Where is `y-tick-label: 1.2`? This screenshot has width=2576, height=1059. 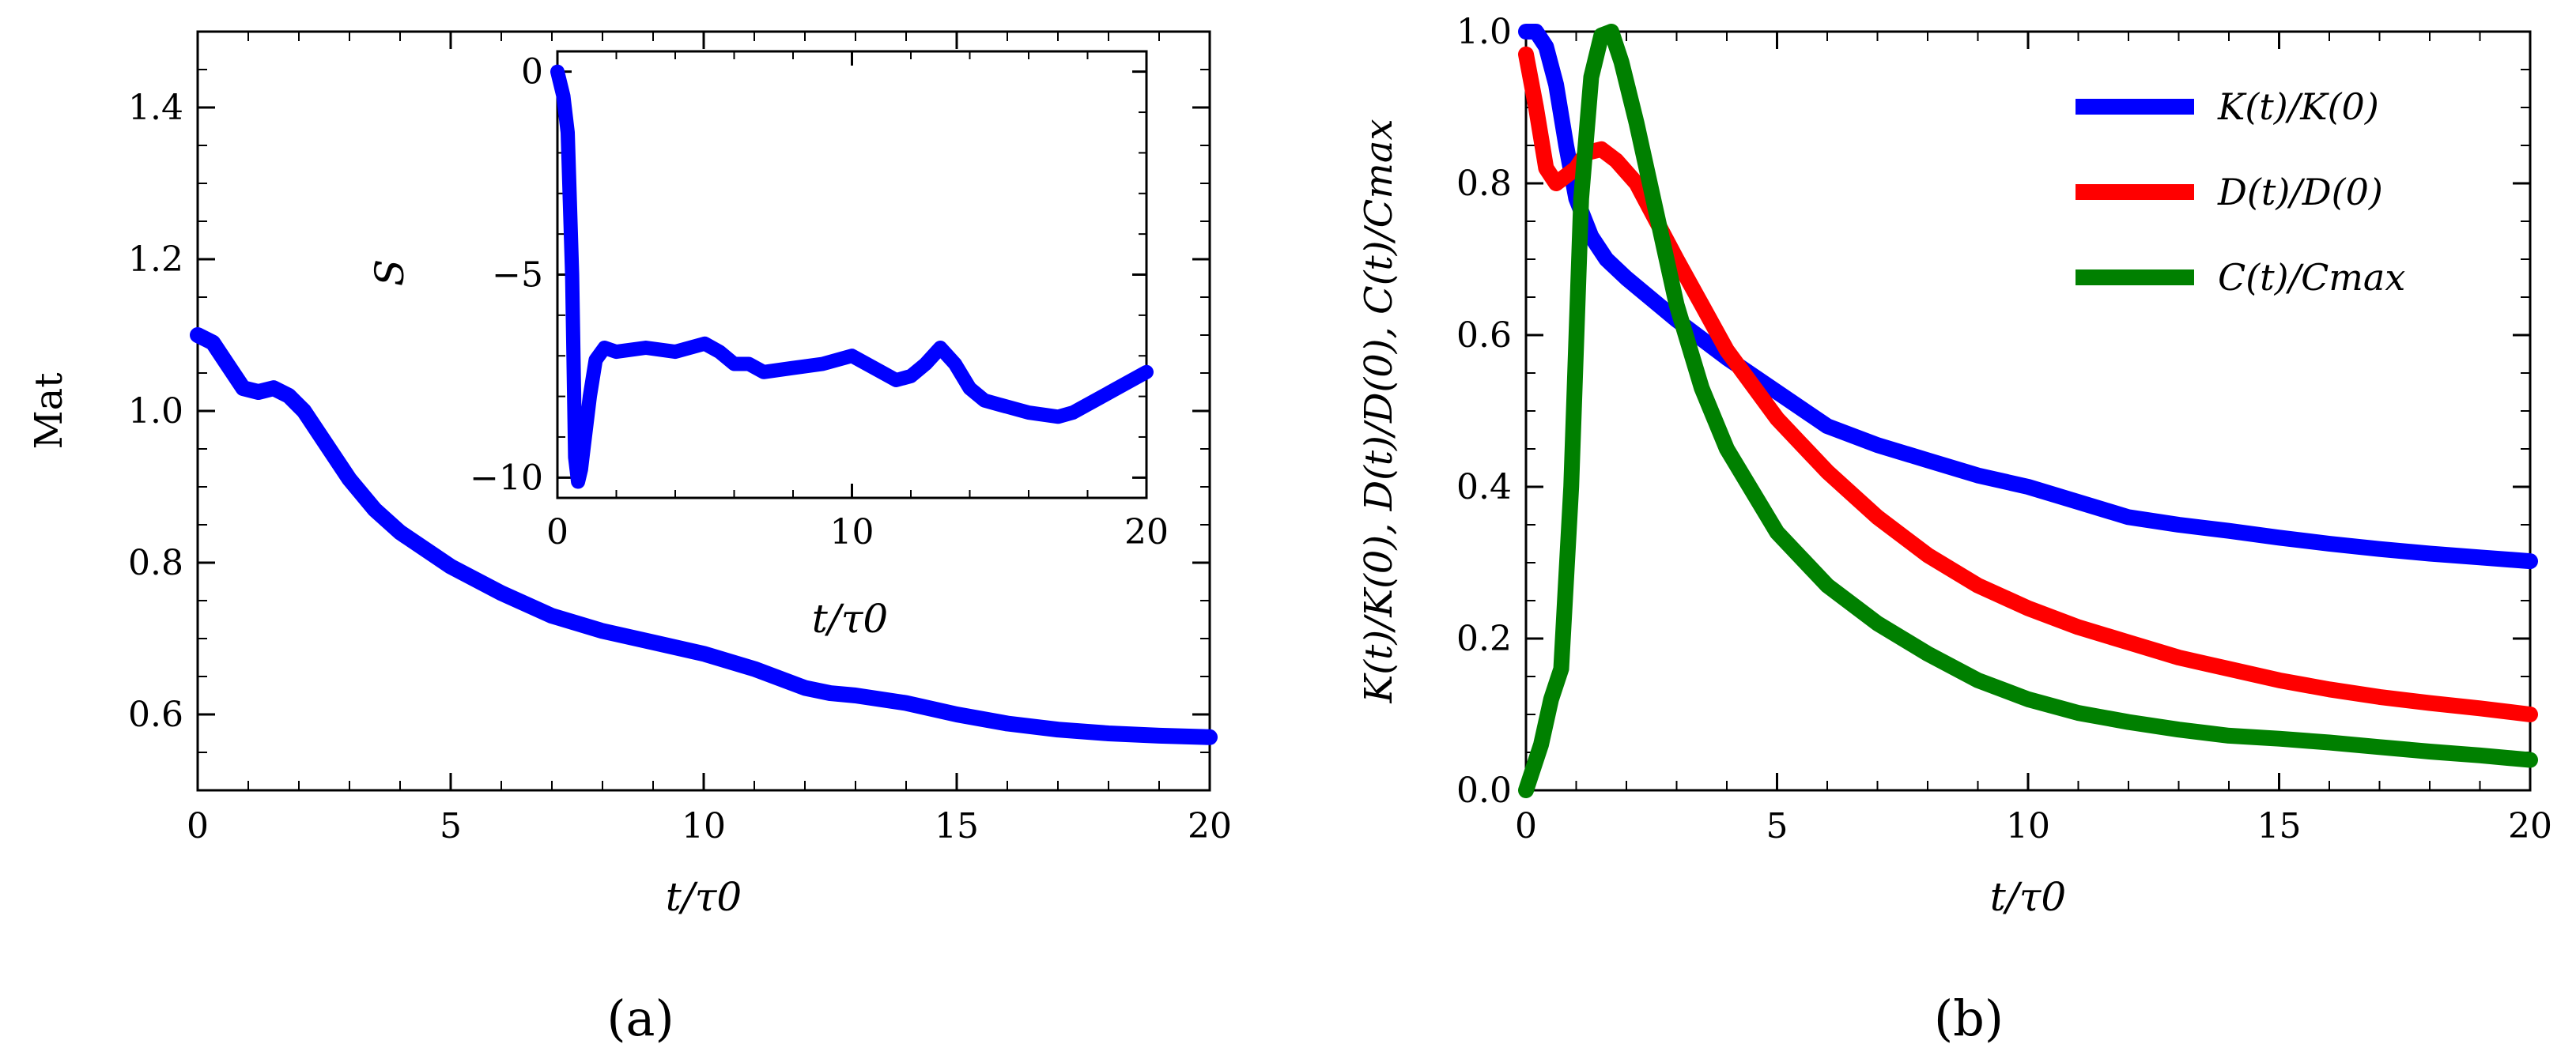
y-tick-label: 1.2 is located at coordinates (155, 259).